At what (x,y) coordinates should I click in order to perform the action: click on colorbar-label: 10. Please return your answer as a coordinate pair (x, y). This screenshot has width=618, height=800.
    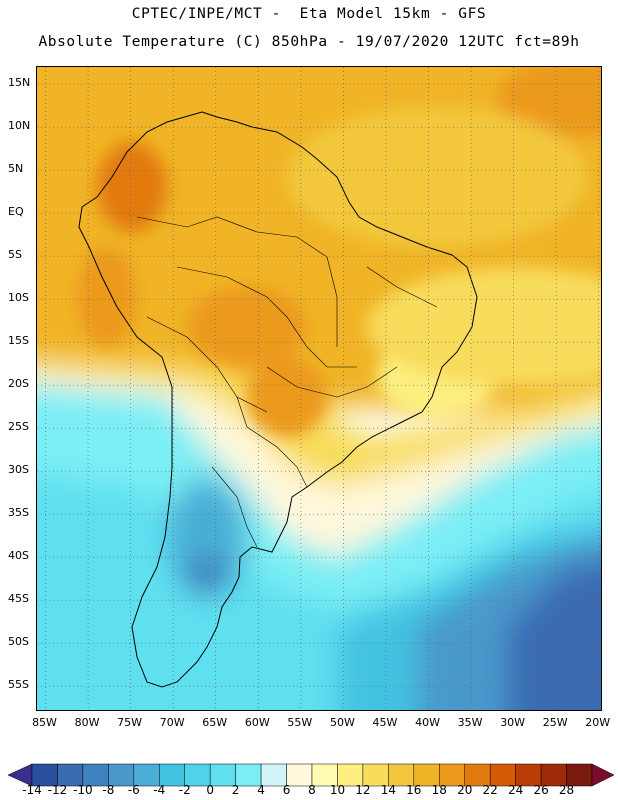
    Looking at the image, I should click on (337, 790).